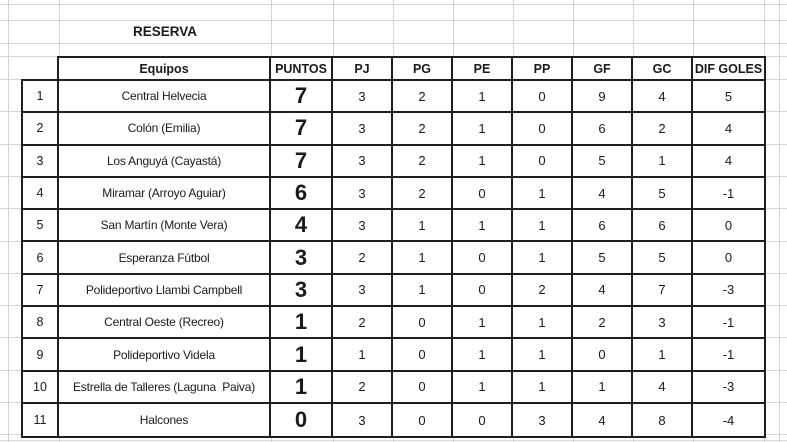  What do you see at coordinates (302, 291) in the screenshot?
I see `cell-puntos-row-7: 3` at bounding box center [302, 291].